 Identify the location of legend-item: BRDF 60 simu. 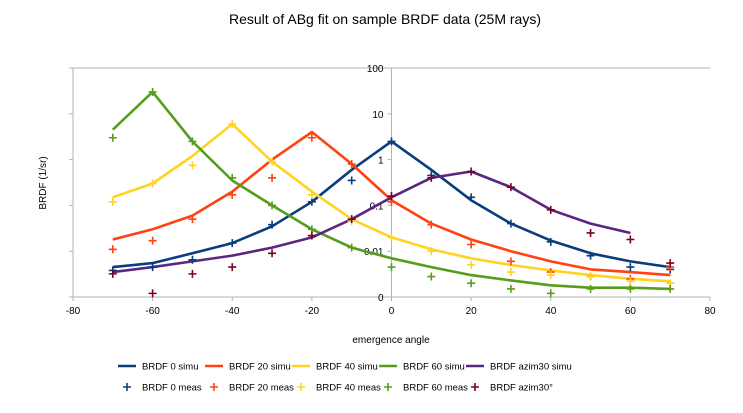
(422, 367).